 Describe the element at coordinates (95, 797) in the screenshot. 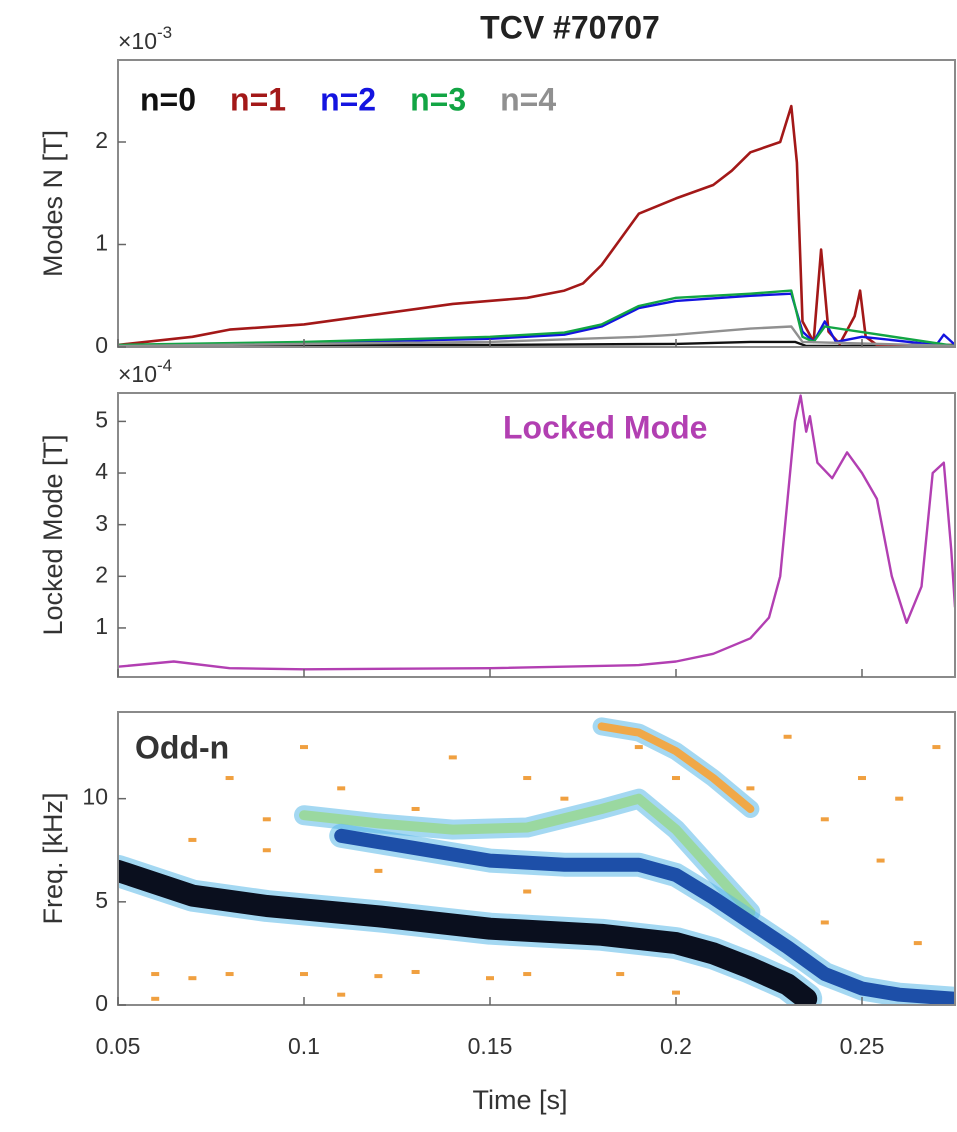

I see `y-tick-label: 10` at that location.